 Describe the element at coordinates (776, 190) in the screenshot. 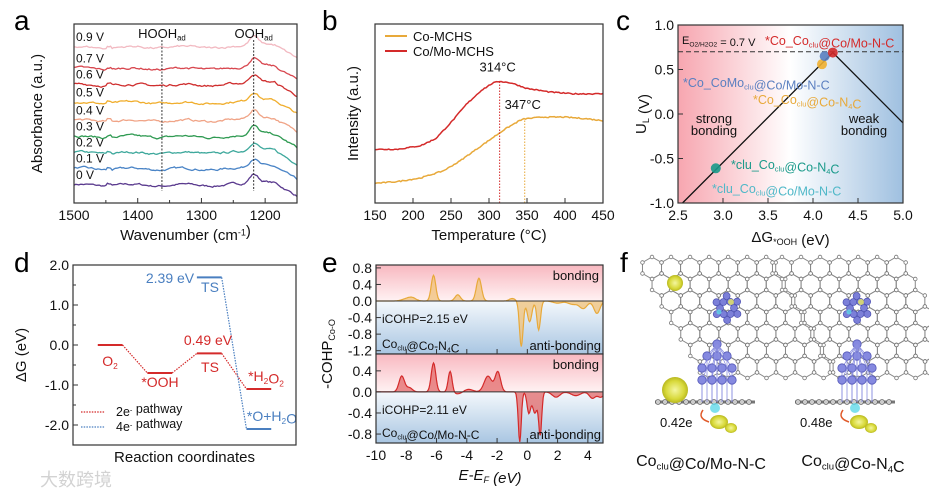

I see `point-label: *clu_Coclu​@Co/Mo-N-C` at that location.